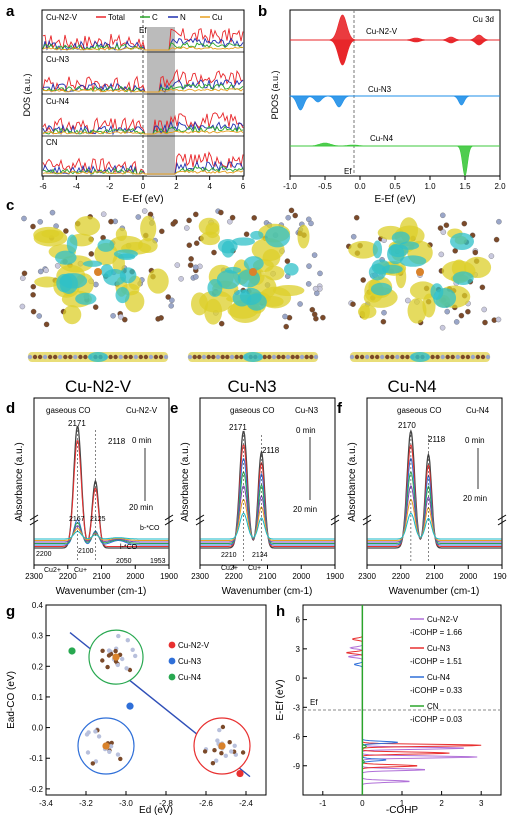  Describe the element at coordinates (430, 186) in the screenshot. I see `b-xtick-label: 1.0` at that location.